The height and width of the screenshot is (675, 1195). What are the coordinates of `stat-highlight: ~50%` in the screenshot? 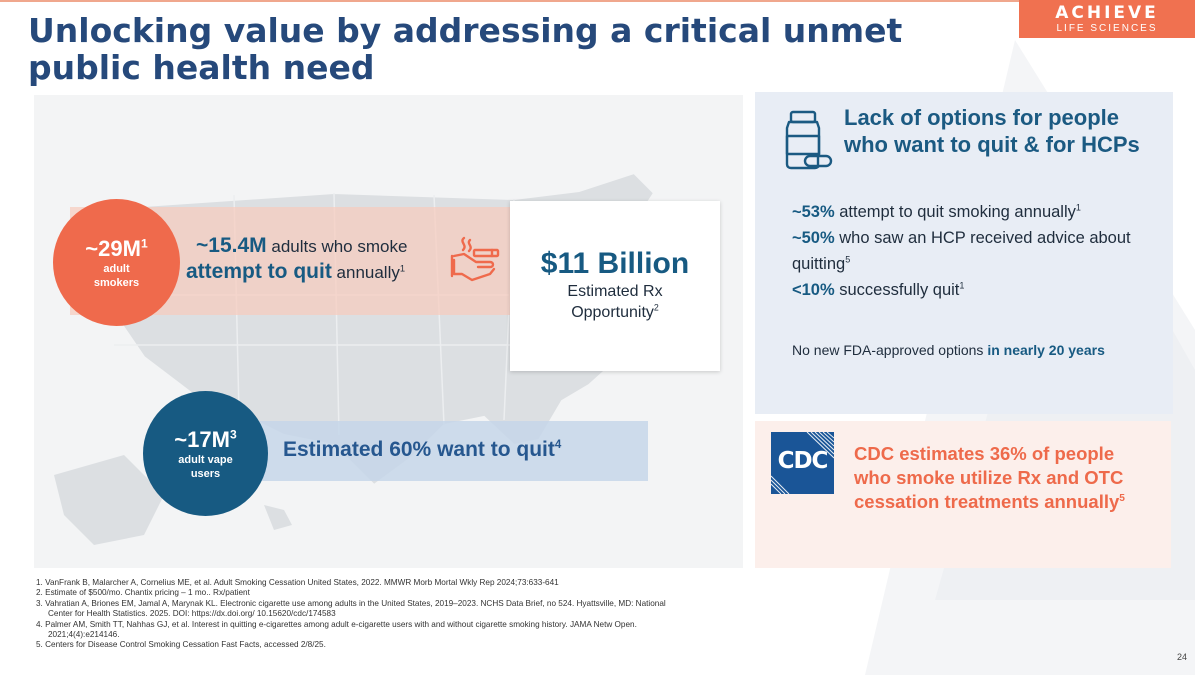 It's located at (813, 238).